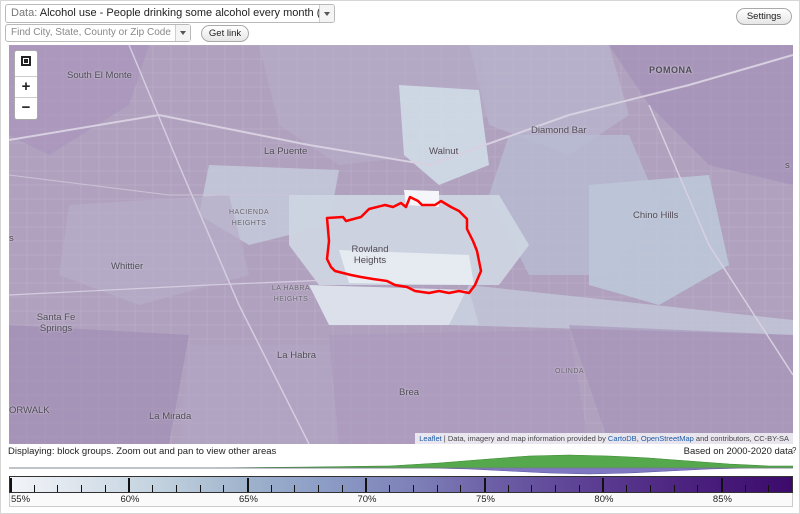 This screenshot has height=514, width=800. What do you see at coordinates (248, 499) in the screenshot?
I see `legend-label: 65%` at bounding box center [248, 499].